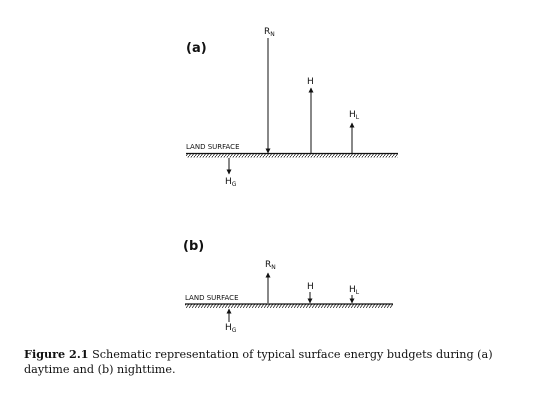 This screenshot has height=413, width=550. What do you see at coordinates (354, 115) in the screenshot?
I see `panel-a-hl-label: HL` at bounding box center [354, 115].